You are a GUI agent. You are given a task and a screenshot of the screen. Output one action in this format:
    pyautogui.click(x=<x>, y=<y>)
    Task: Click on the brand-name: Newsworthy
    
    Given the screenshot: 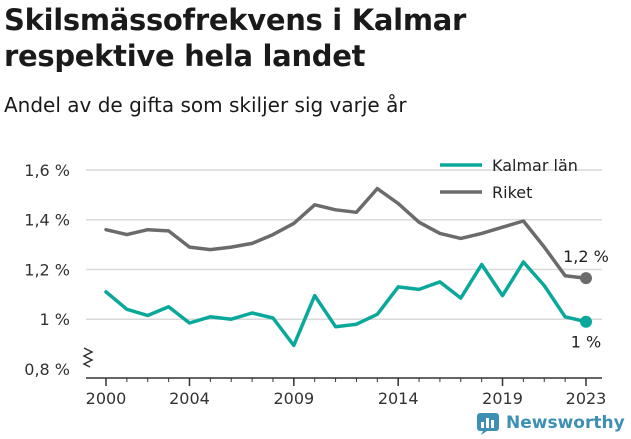 What is the action you would take?
    pyautogui.click(x=565, y=423)
    